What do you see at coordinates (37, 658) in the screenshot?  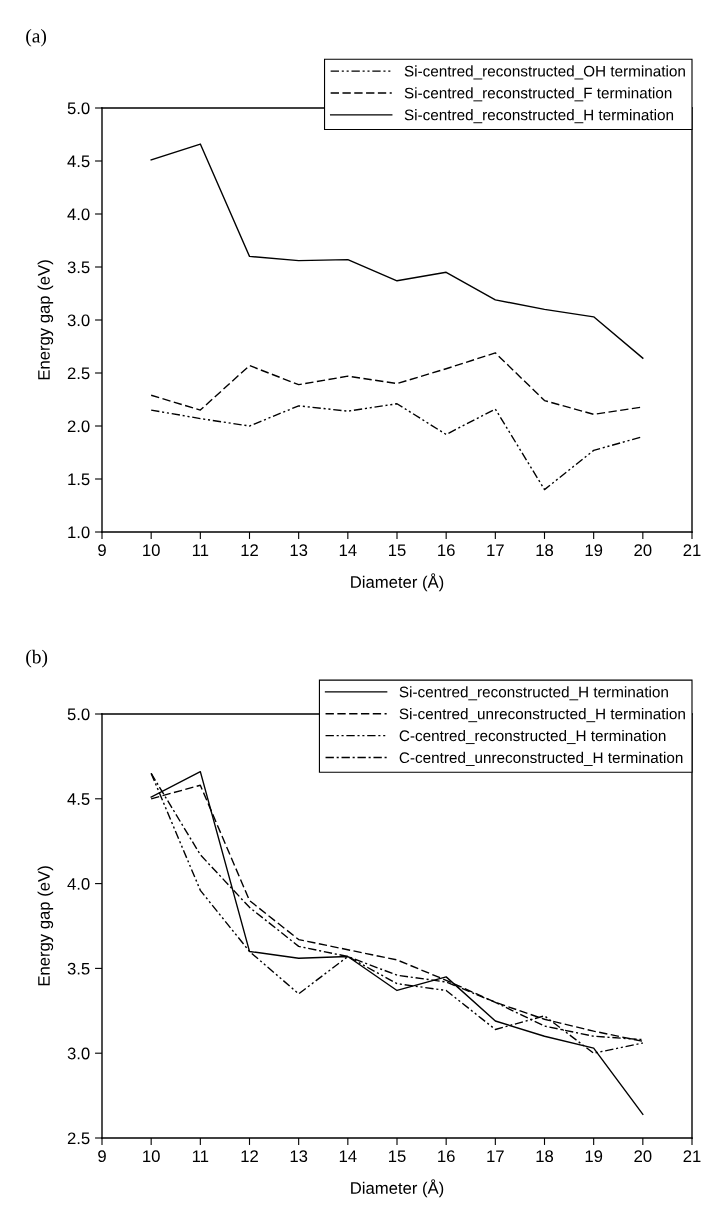 I see `chart-title: (b)` at bounding box center [37, 658].